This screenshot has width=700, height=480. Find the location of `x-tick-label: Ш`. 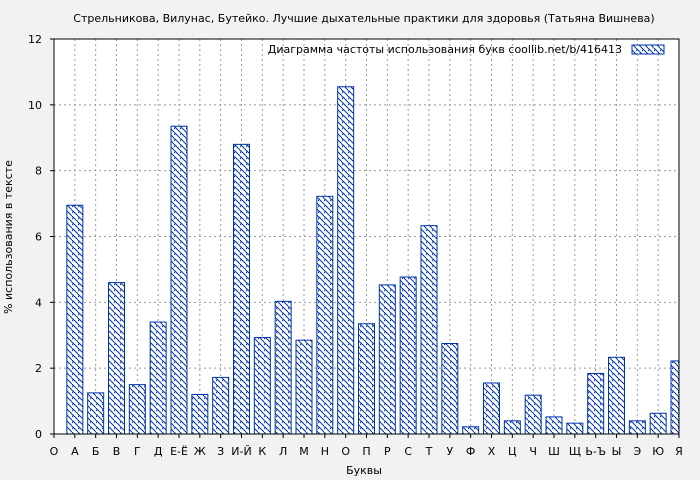

x-tick-label: Ш is located at coordinates (554, 451).